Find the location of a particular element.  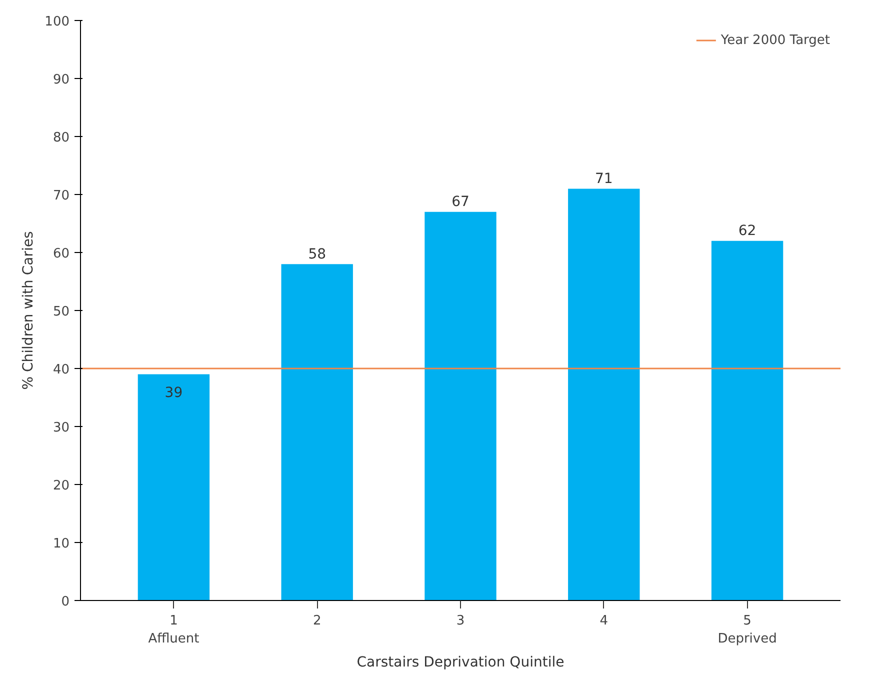

y-tick-label: 90 is located at coordinates (61, 80).